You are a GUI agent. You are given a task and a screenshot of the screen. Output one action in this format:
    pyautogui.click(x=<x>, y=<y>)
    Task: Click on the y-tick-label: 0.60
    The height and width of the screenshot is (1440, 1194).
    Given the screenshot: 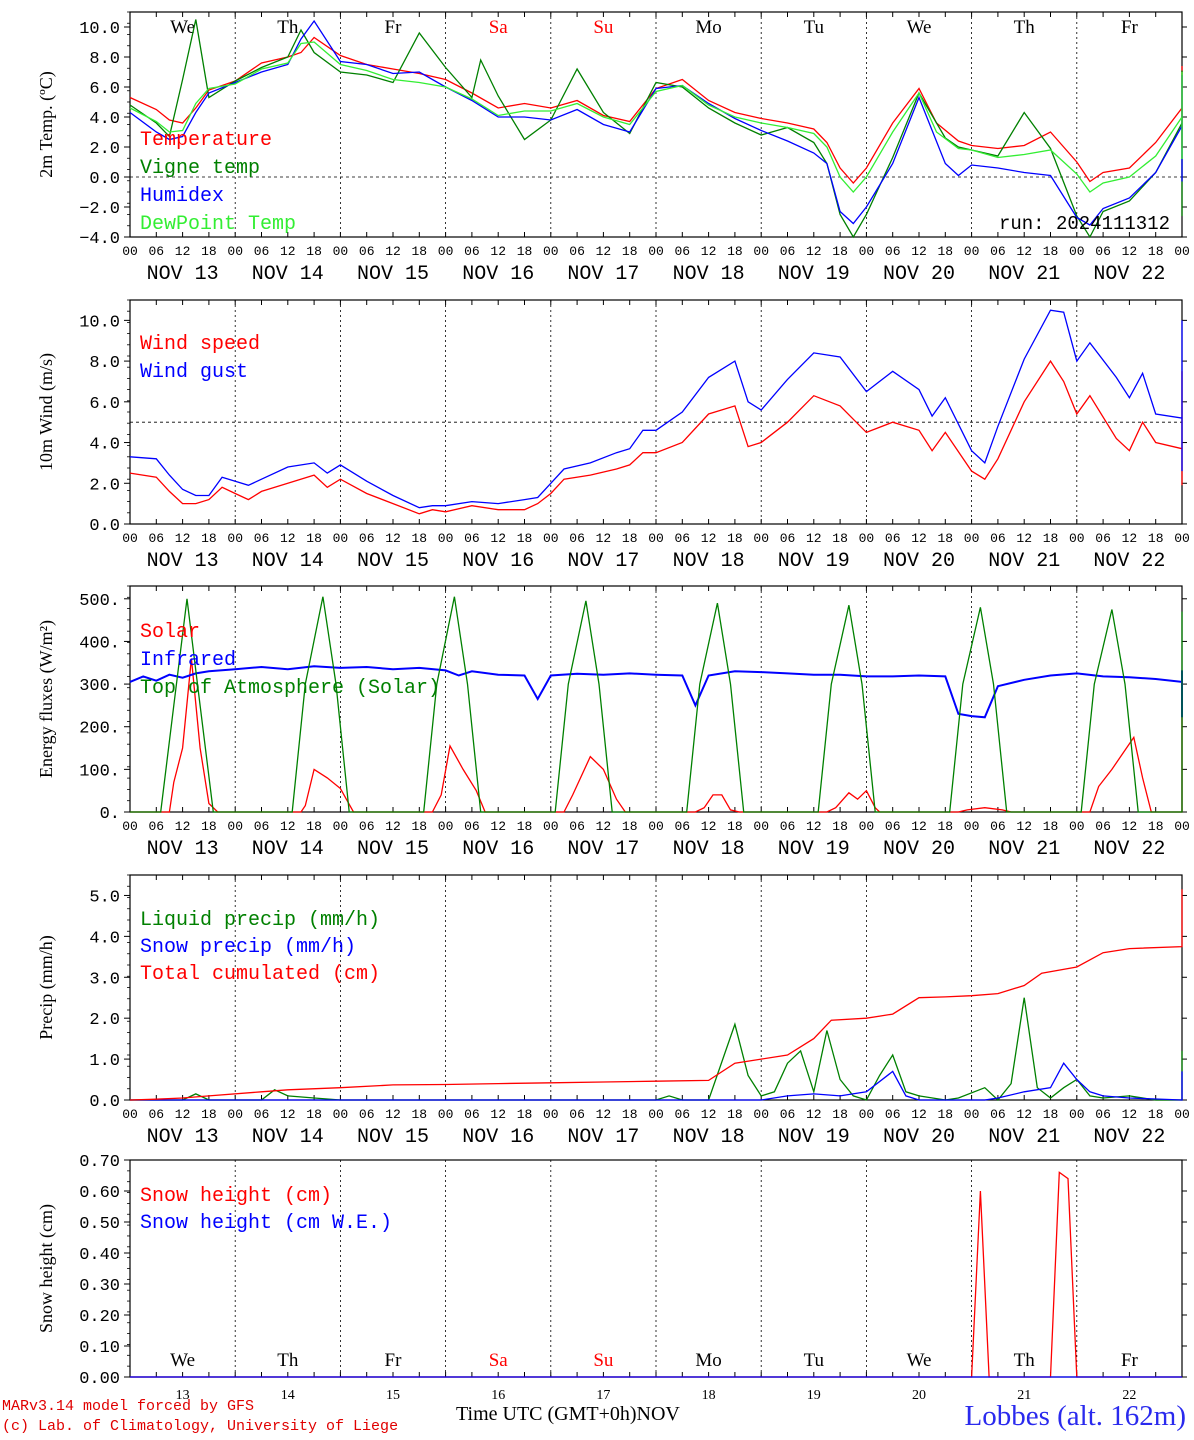 What is the action you would take?
    pyautogui.click(x=99, y=1193)
    